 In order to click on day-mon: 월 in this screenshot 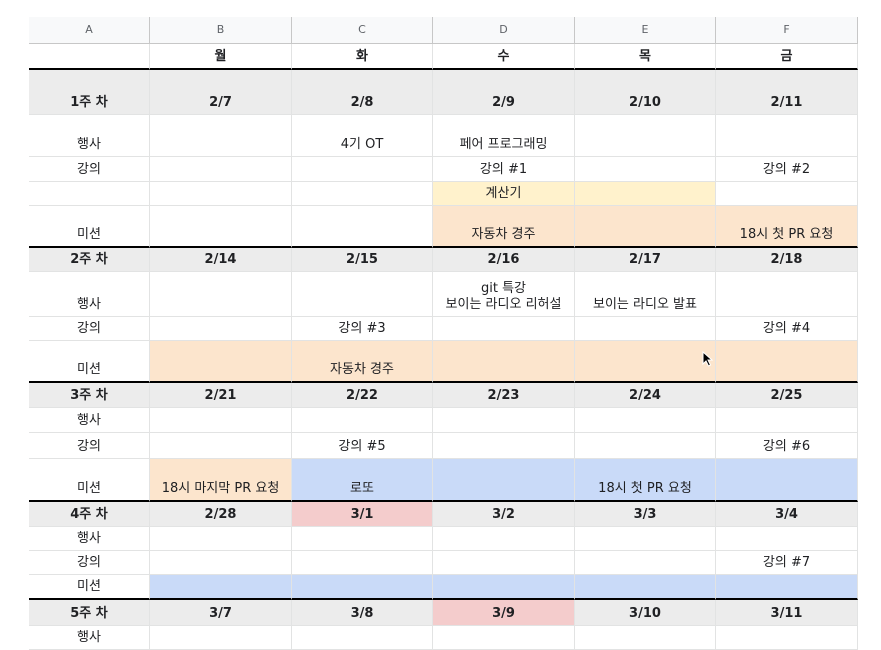, I will do `click(221, 57)`.